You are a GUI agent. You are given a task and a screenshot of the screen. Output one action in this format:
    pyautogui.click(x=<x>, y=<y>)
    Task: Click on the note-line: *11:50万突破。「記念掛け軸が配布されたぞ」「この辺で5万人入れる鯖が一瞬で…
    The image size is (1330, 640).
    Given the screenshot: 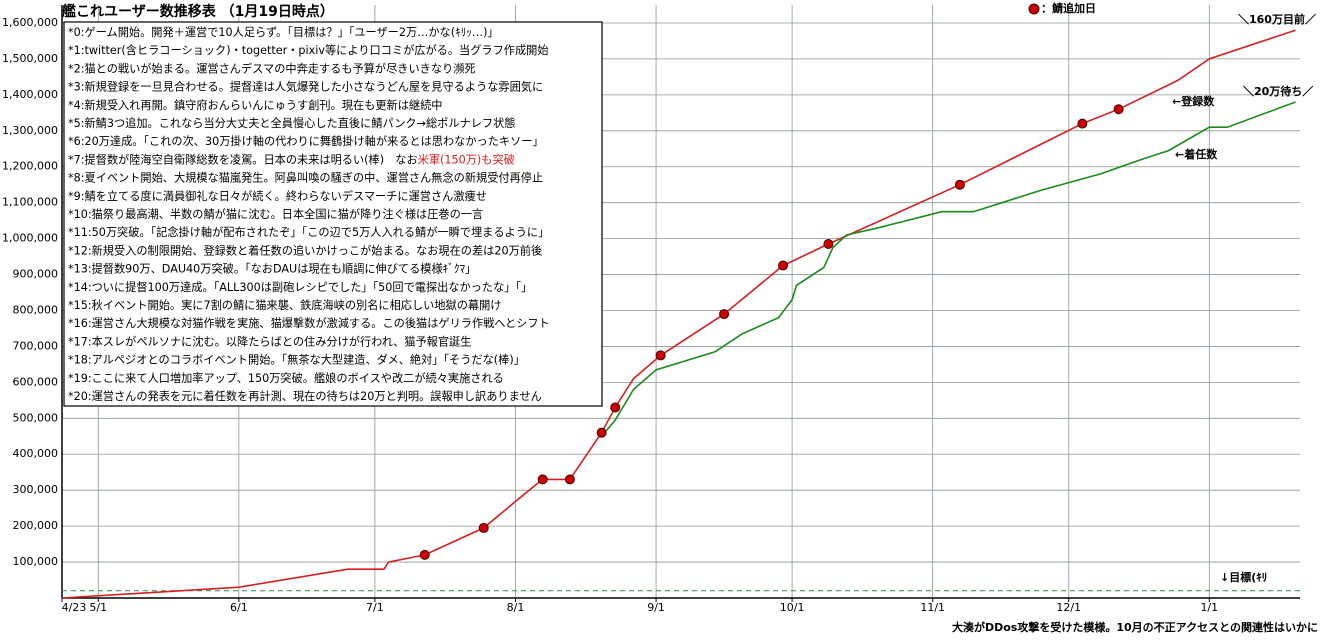 What is the action you would take?
    pyautogui.click(x=308, y=232)
    